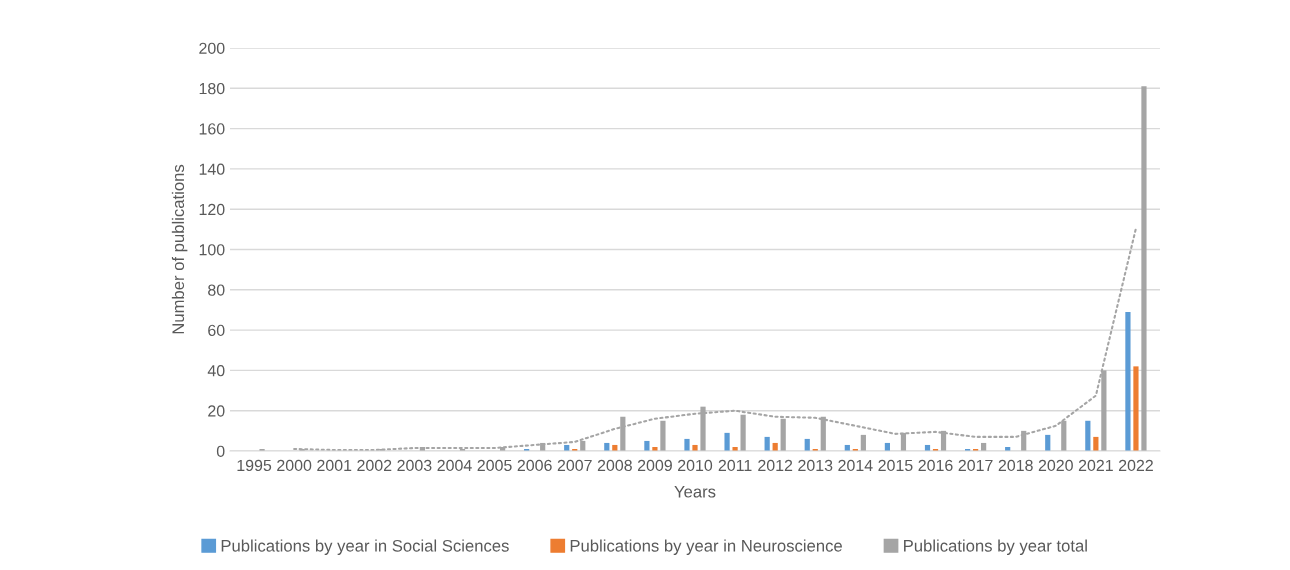 The image size is (1290, 570). I want to click on x-tick-label: 1995, so click(254, 465).